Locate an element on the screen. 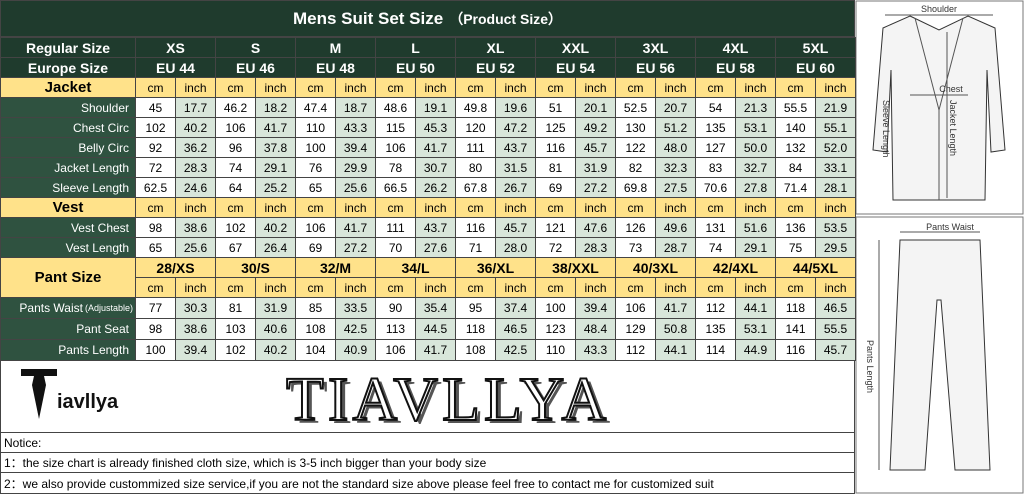  cm-value: 67.8 is located at coordinates (475, 187).